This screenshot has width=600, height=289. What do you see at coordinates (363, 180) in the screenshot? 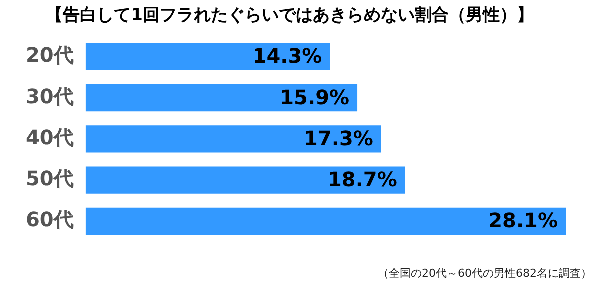
I see `data-label: 18.7%` at bounding box center [363, 180].